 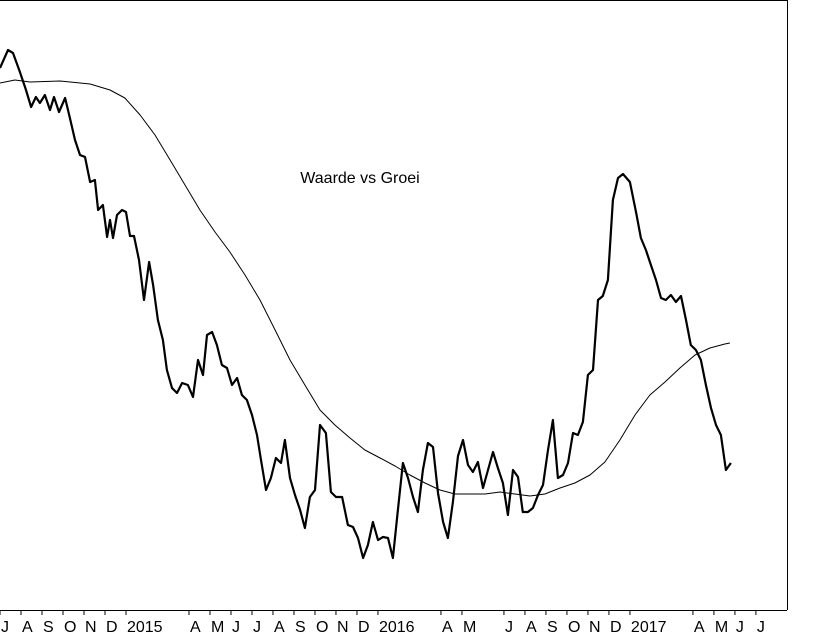 What do you see at coordinates (145, 627) in the screenshot?
I see `x-tick-label: 2015` at bounding box center [145, 627].